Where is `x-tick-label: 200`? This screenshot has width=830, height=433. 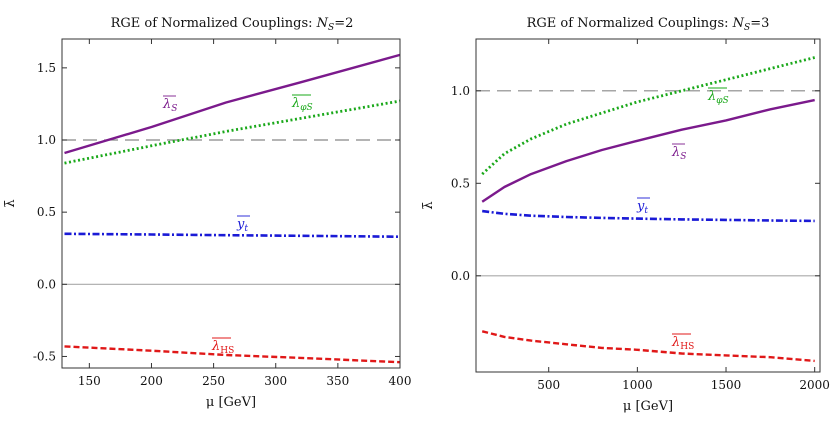 x-tick-label: 200 is located at coordinates (151, 381).